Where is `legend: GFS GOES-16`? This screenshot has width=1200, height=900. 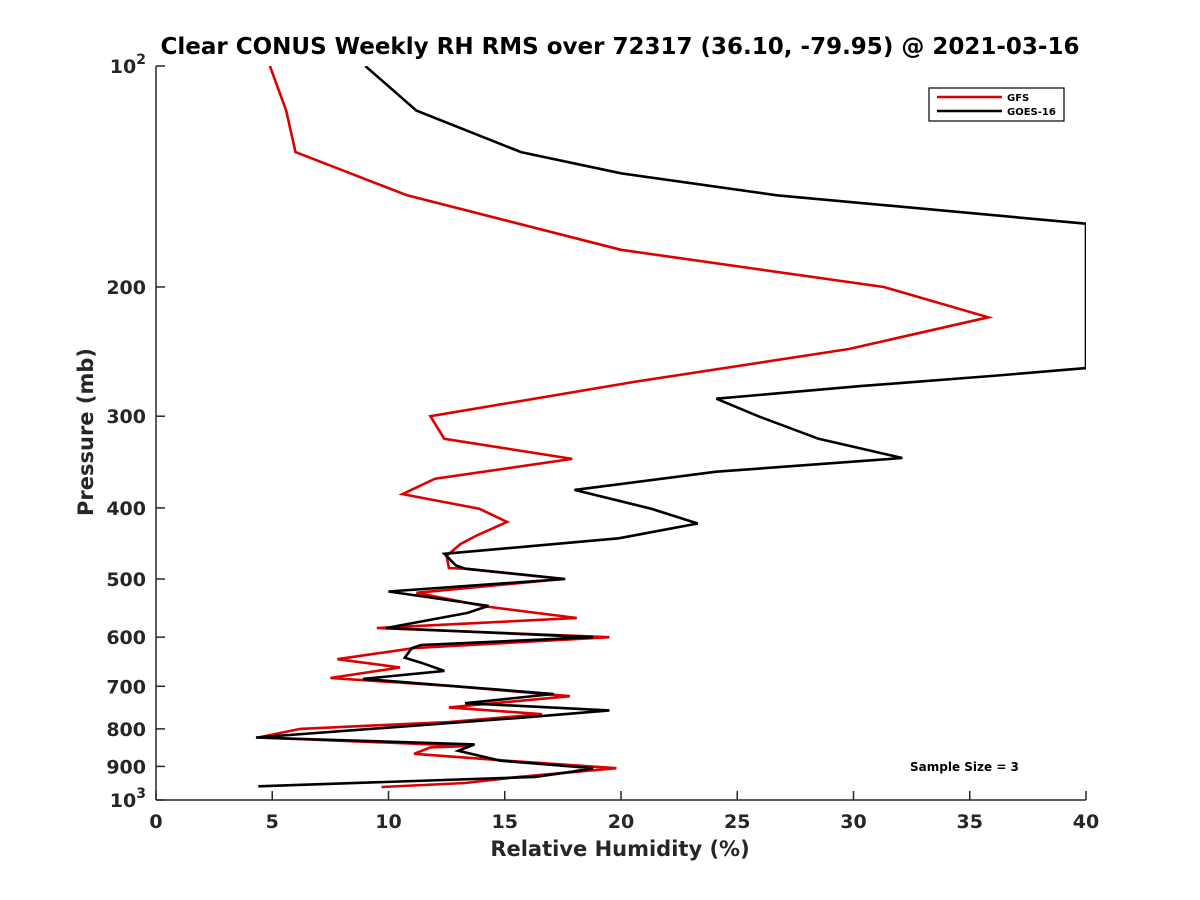 legend: GFS GOES-16 is located at coordinates (996, 104).